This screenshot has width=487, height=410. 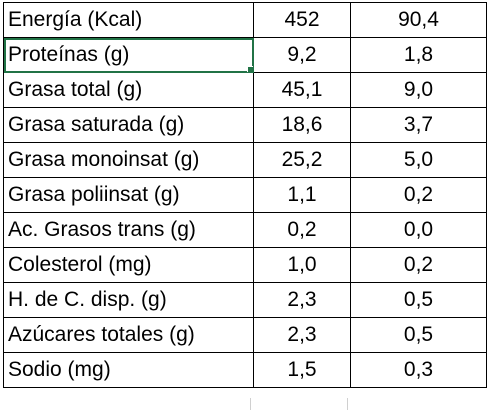 I want to click on table-row: Ac. Grasos trans (g) 0,2 0,0, so click(x=245, y=230).